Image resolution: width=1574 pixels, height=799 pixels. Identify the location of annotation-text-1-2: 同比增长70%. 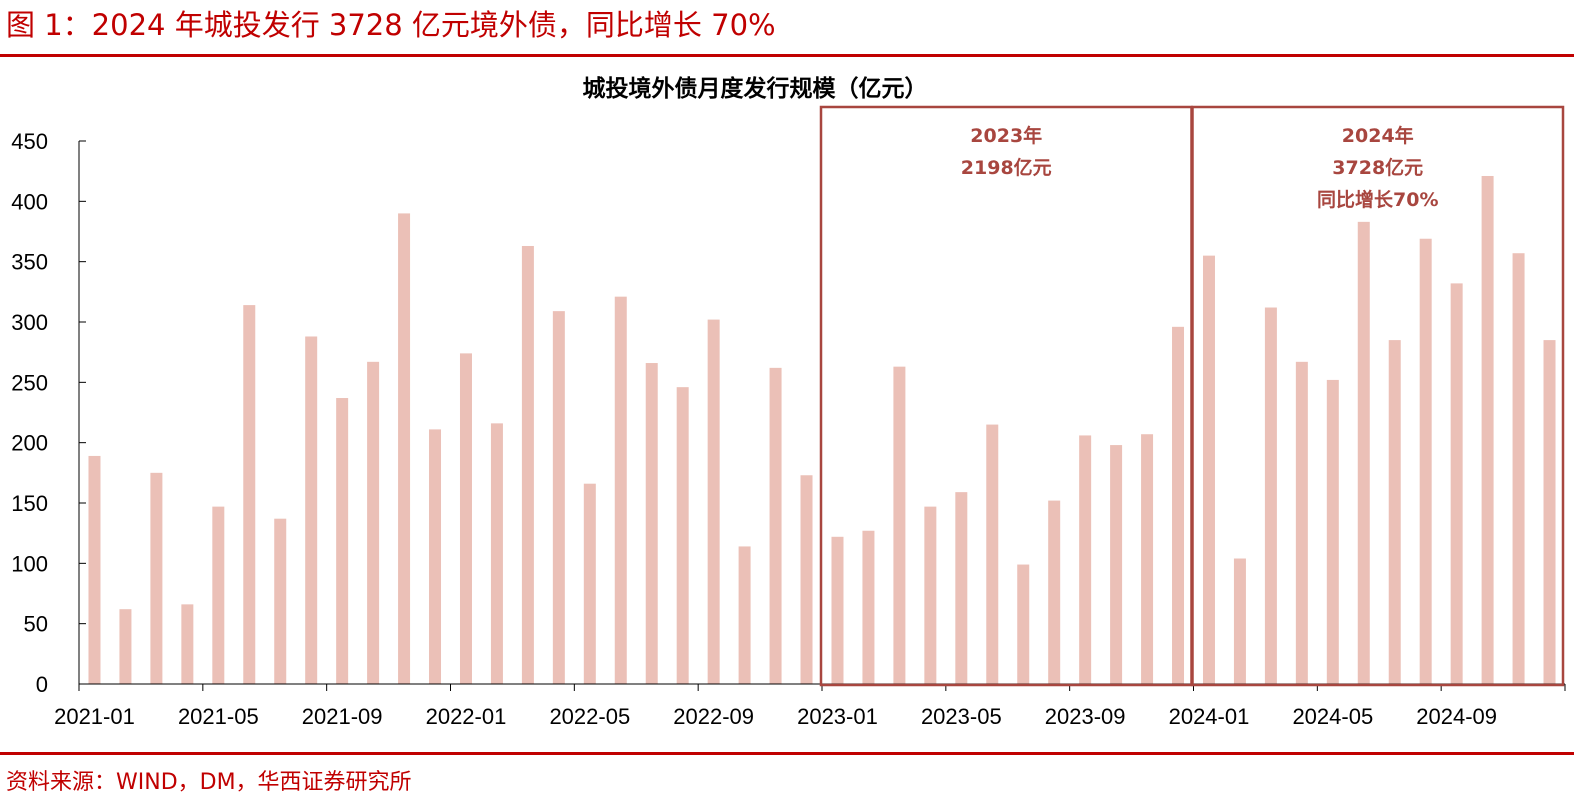
(1377, 199).